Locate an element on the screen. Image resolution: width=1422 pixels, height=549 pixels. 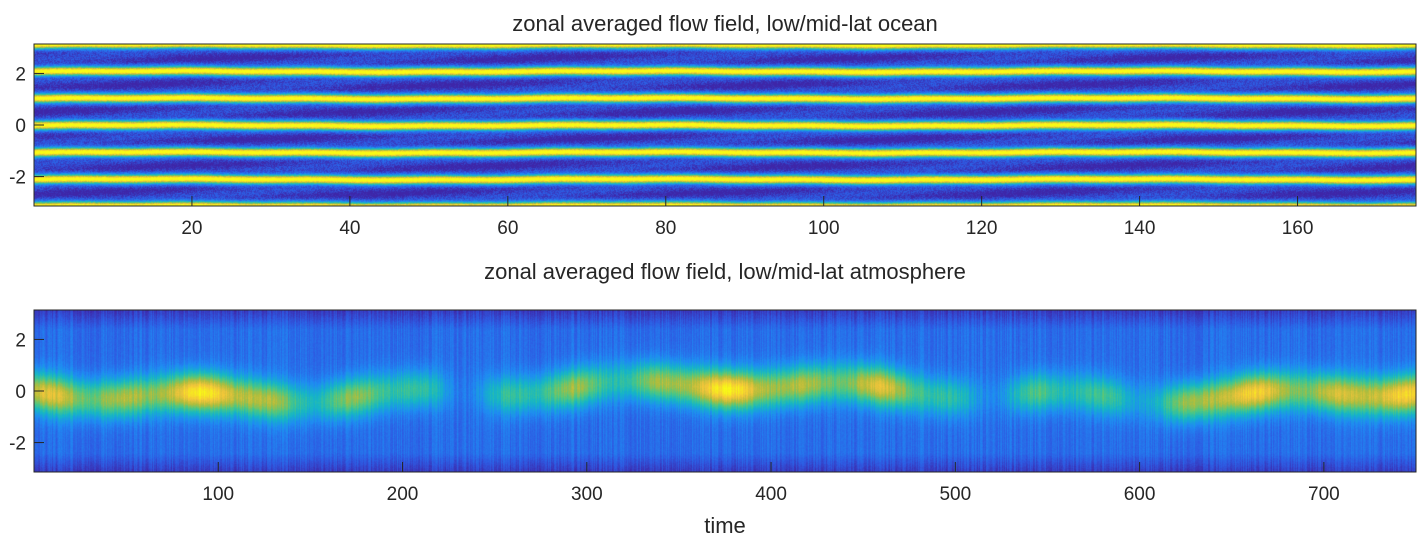
x-tick-label: 200 is located at coordinates (403, 494).